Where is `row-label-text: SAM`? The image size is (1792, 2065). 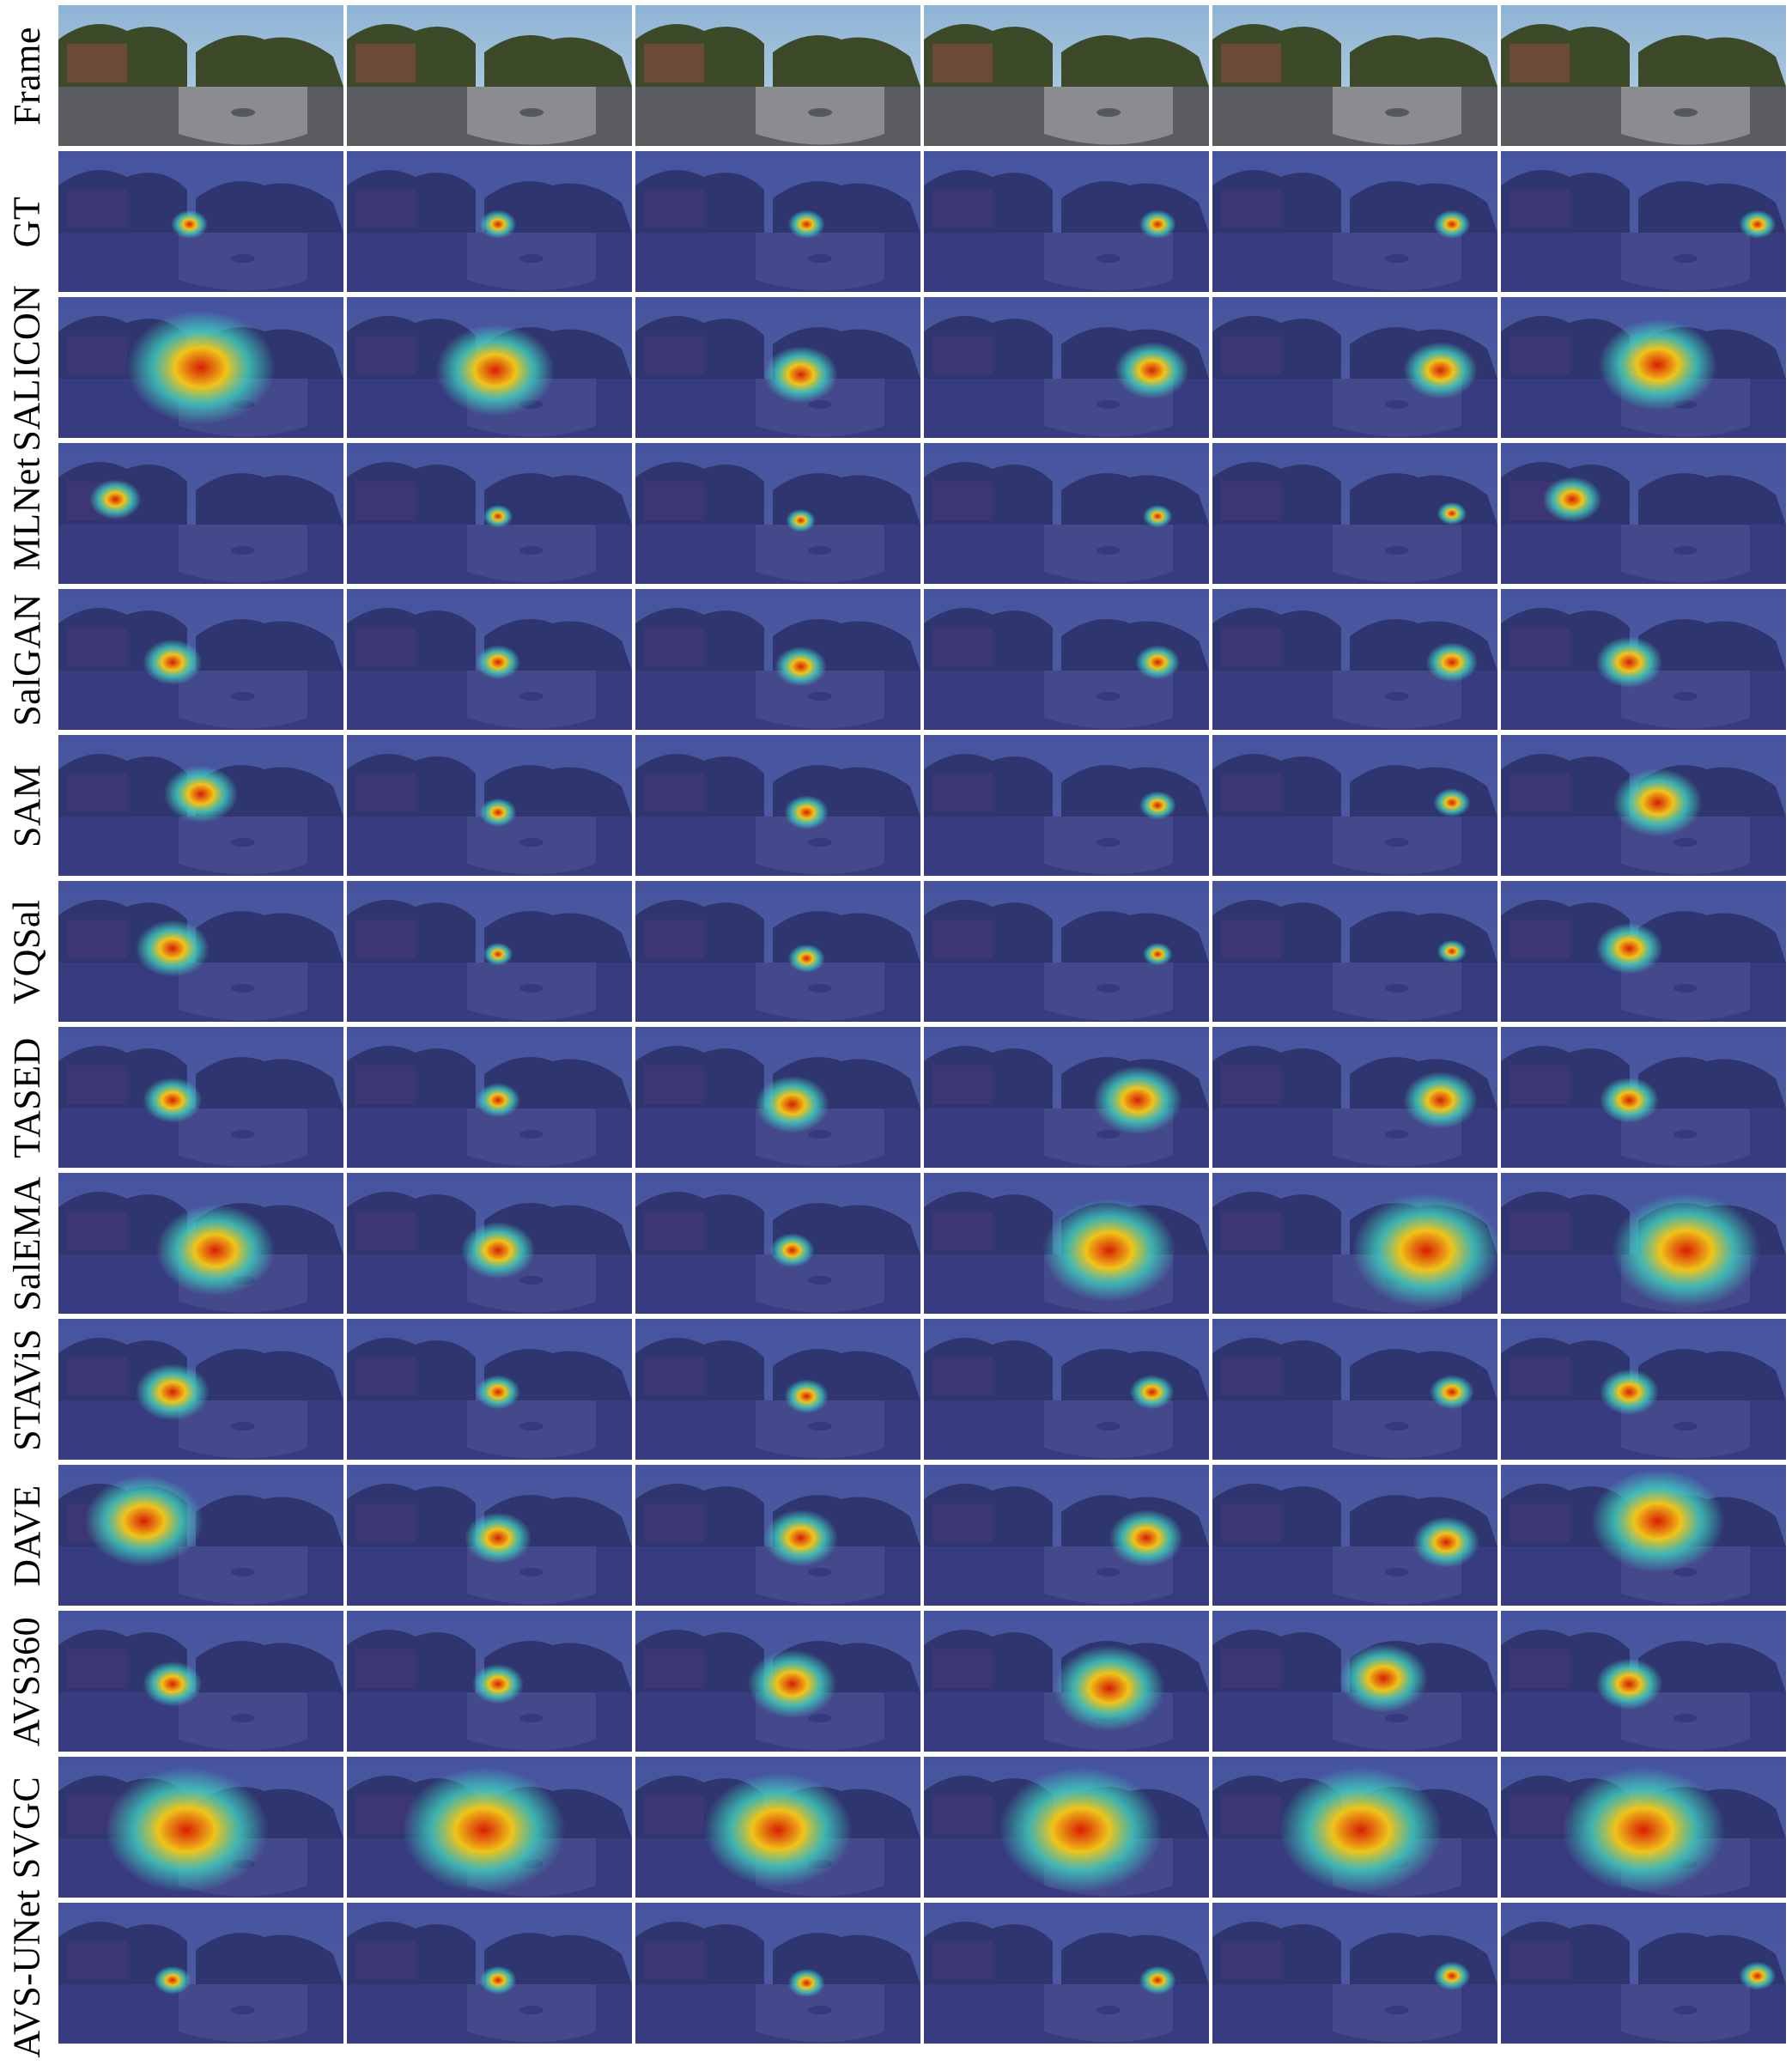
row-label-text: SAM is located at coordinates (26, 805).